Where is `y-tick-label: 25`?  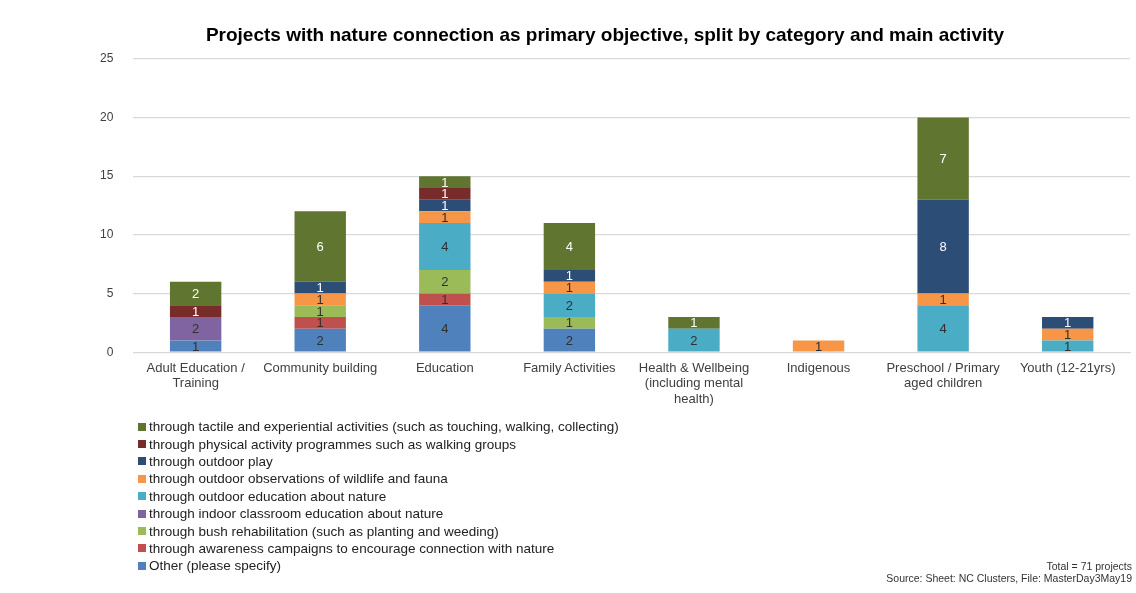
y-tick-label: 25 is located at coordinates (106, 58).